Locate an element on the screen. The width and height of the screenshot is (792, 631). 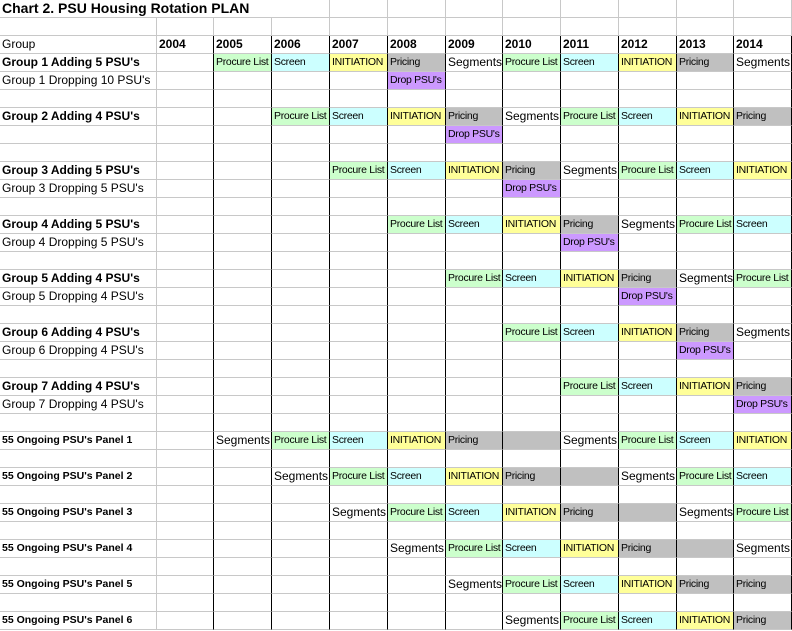
column-header-year: 2014 is located at coordinates (763, 45).